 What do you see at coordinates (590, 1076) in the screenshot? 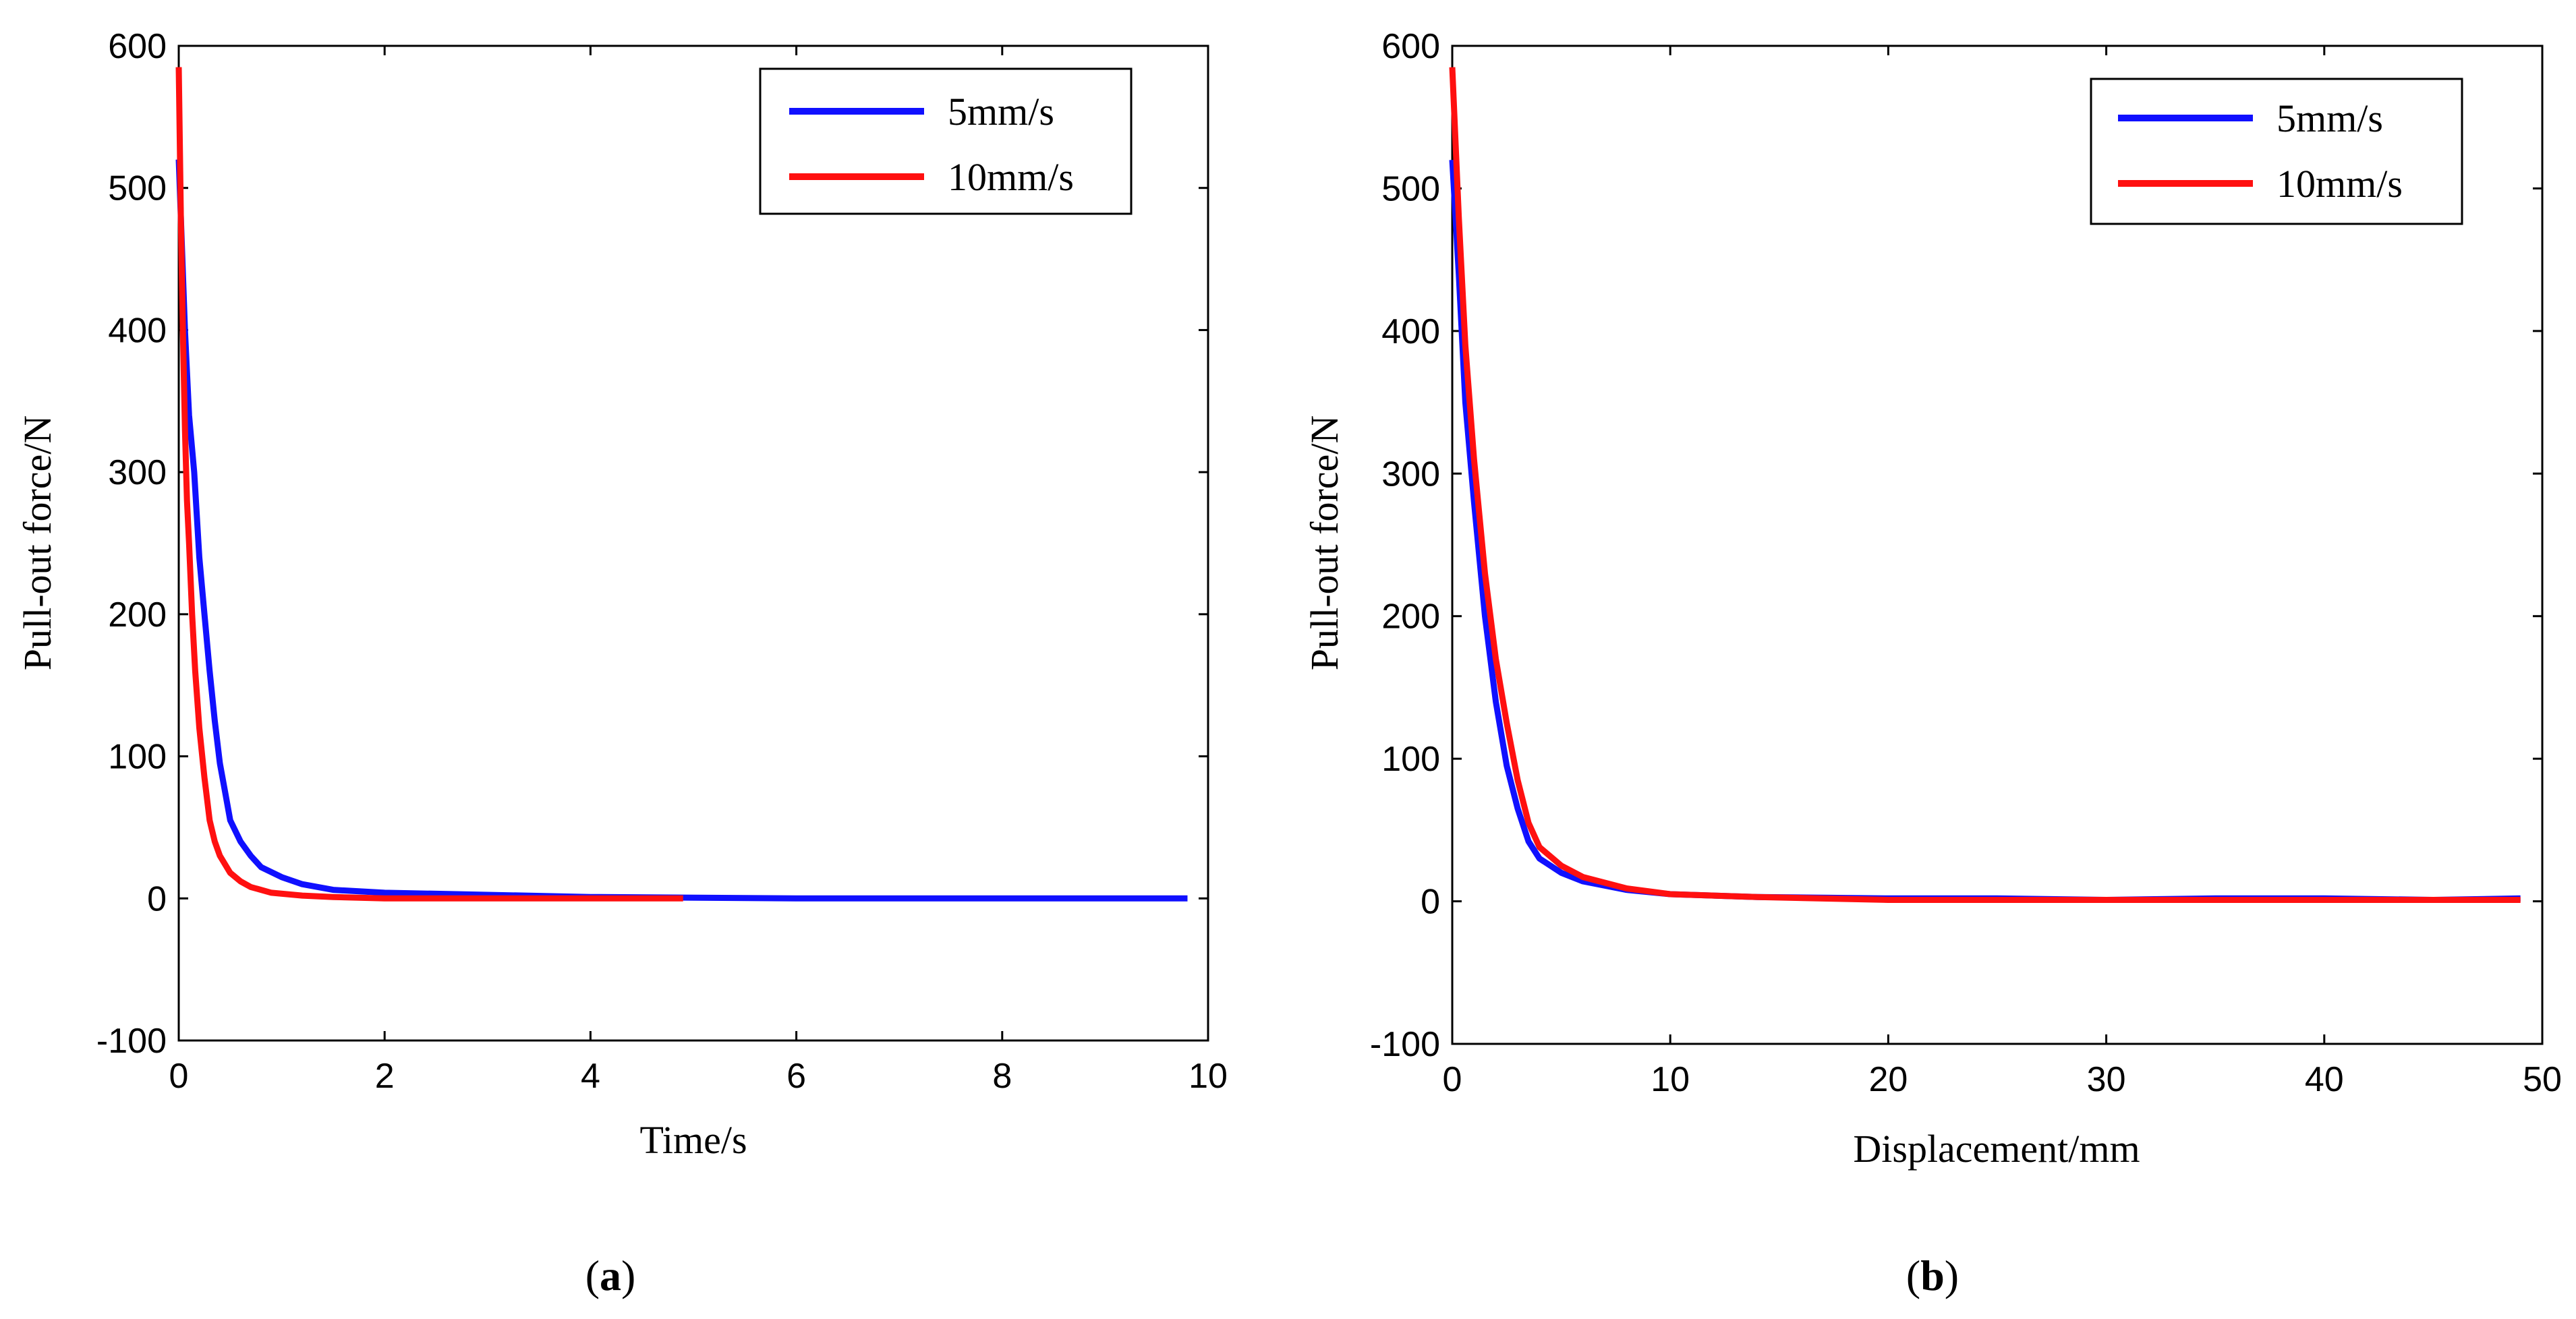
I see `x-tick-label: 4` at bounding box center [590, 1076].